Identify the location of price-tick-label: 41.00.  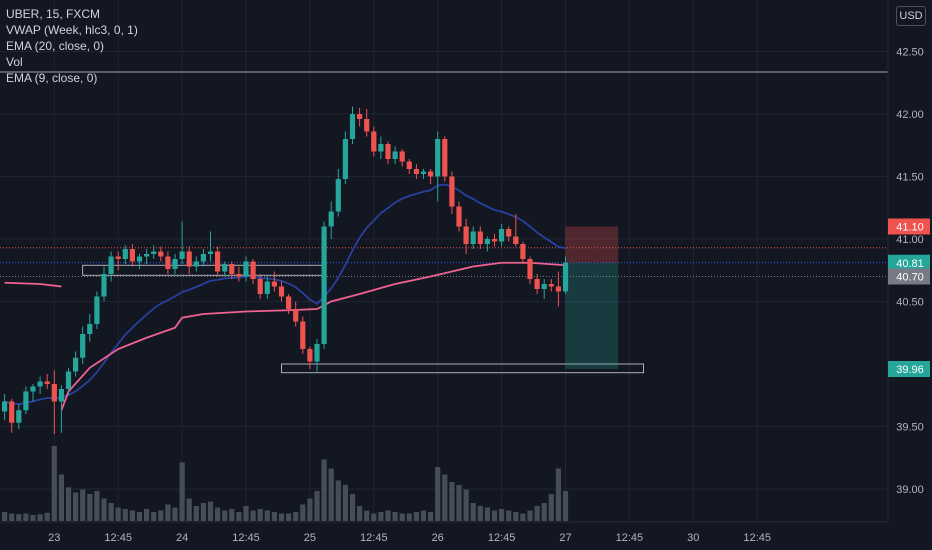
(910, 240).